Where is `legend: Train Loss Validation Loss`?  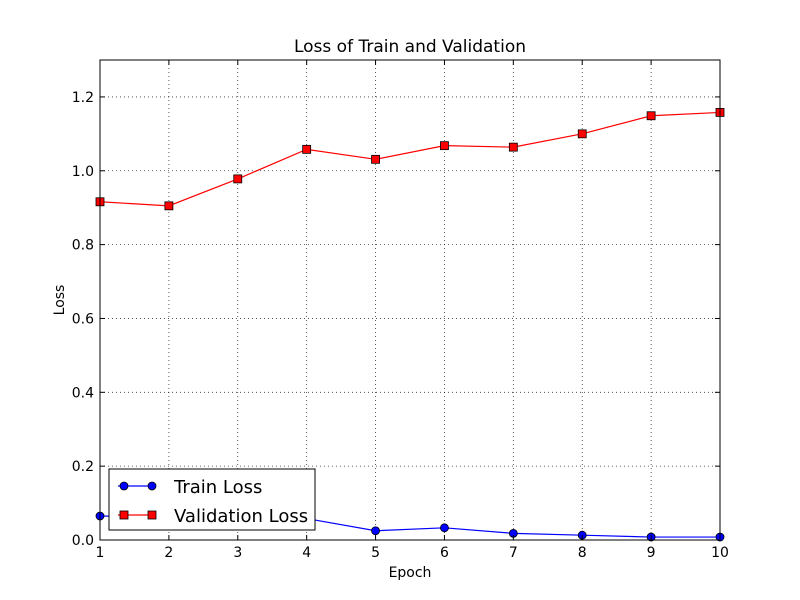
legend: Train Loss Validation Loss is located at coordinates (212, 499).